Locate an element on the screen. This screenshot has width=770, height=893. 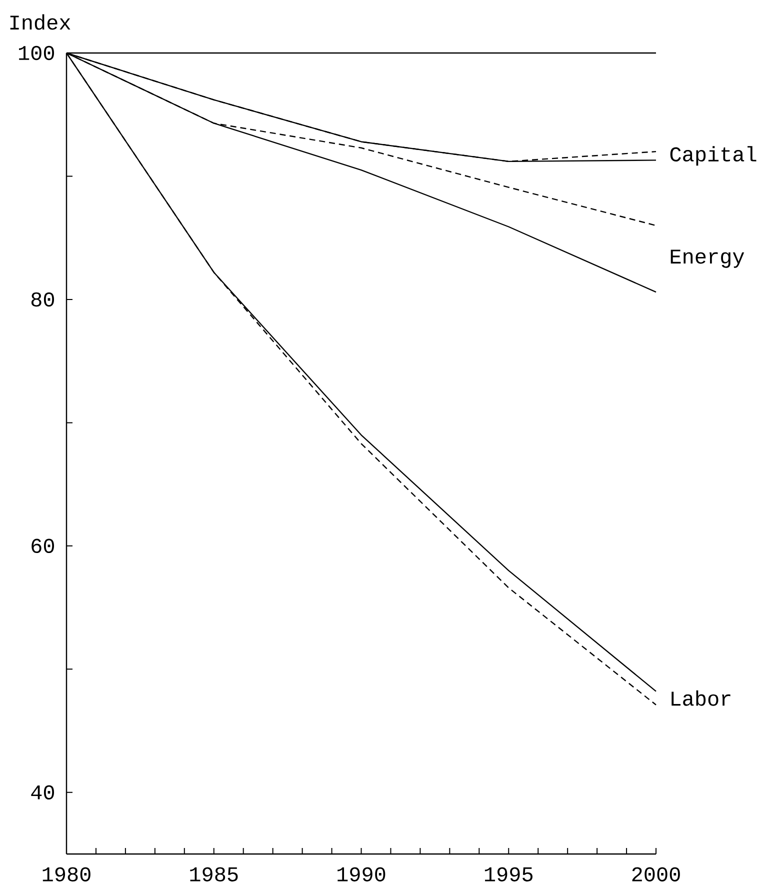
x-tick-label: 1985 is located at coordinates (214, 874).